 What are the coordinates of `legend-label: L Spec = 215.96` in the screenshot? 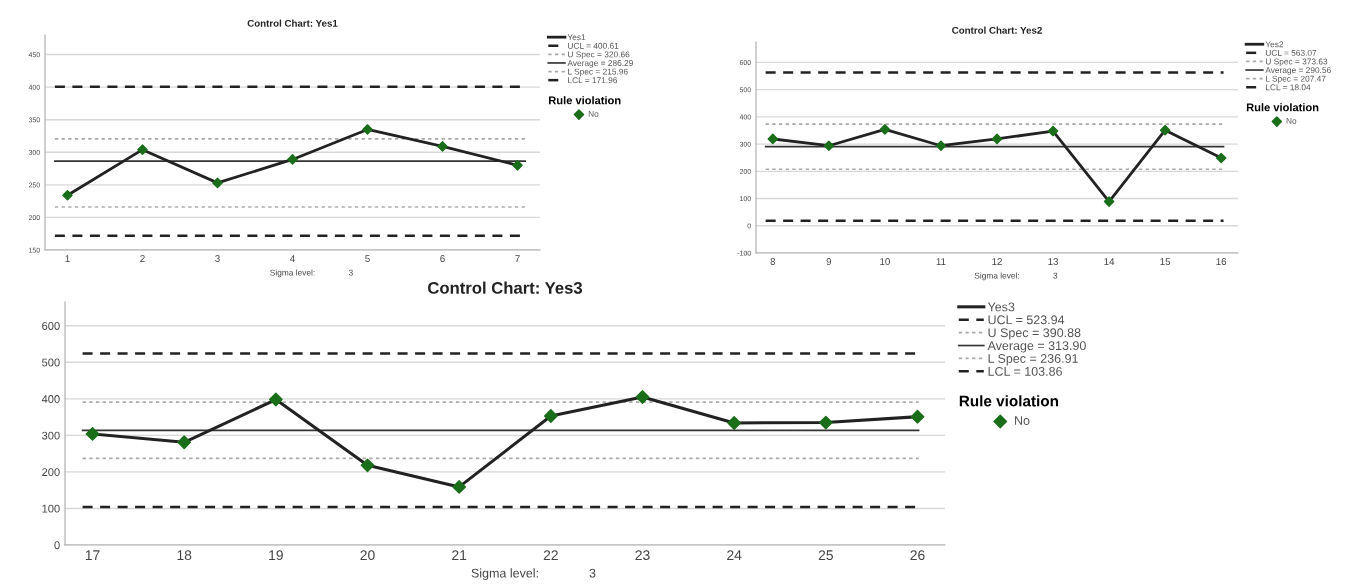 It's located at (598, 72).